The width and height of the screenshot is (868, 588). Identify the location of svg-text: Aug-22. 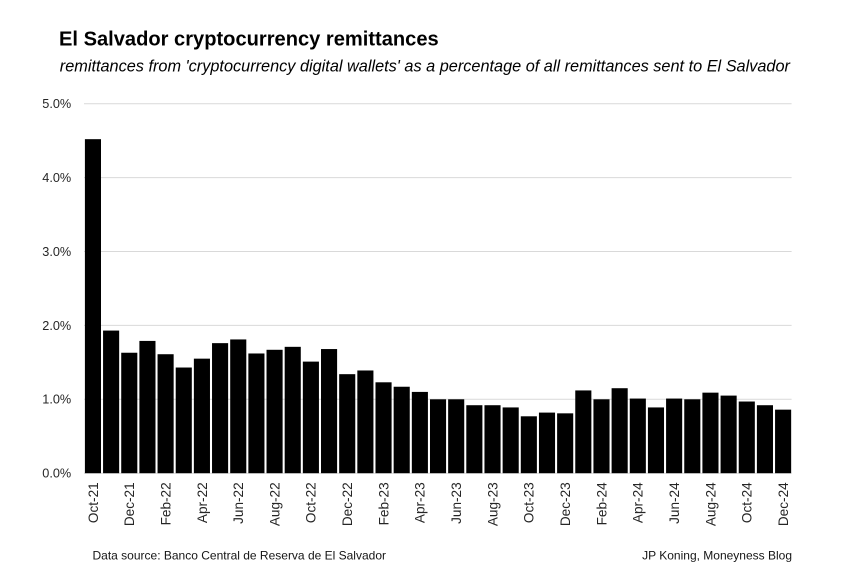
(274, 504).